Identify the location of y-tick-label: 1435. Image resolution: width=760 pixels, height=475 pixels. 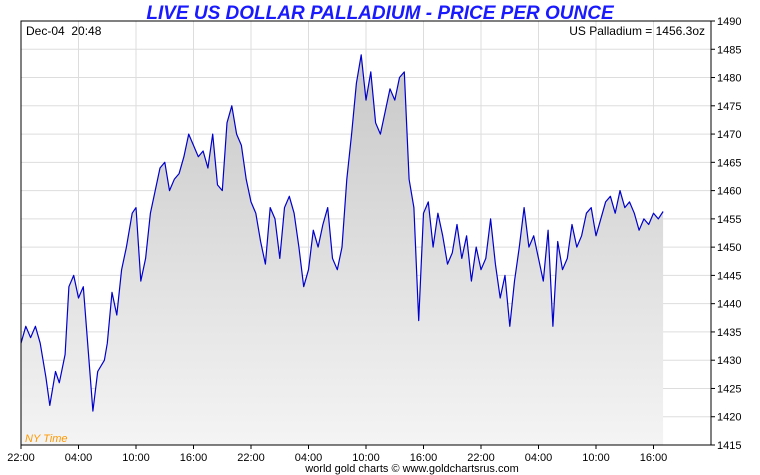
(729, 333).